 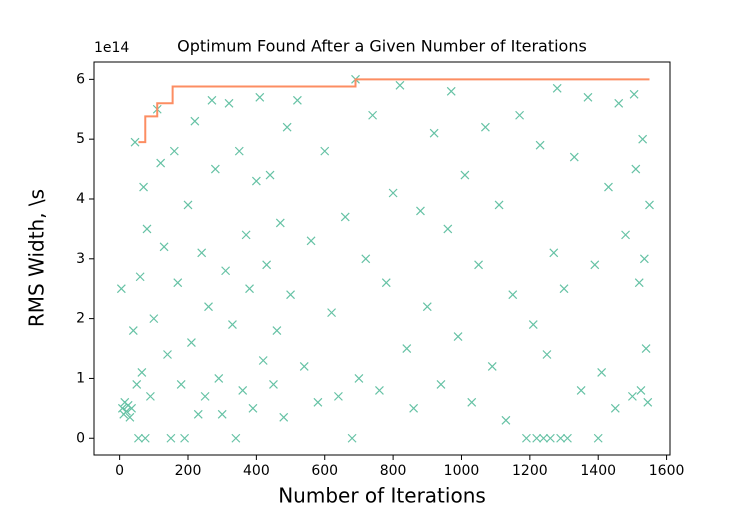 What do you see at coordinates (324, 471) in the screenshot?
I see `x-tick-label: 600` at bounding box center [324, 471].